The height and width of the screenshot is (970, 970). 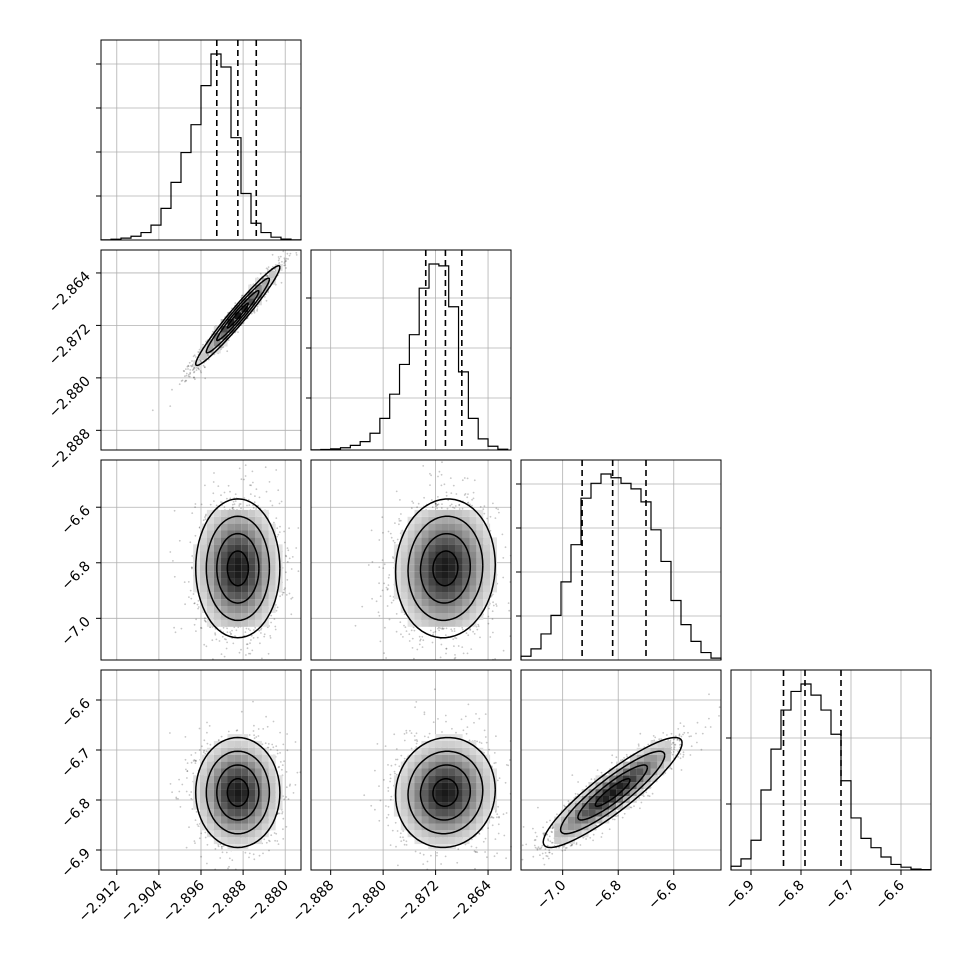 What do you see at coordinates (75, 631) in the screenshot?
I see `y-tick-label: −7.0` at bounding box center [75, 631].